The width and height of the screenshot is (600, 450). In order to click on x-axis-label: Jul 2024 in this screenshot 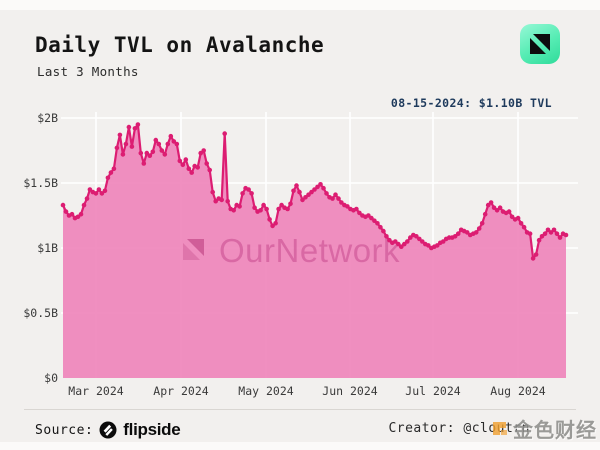, I will do `click(433, 391)`.